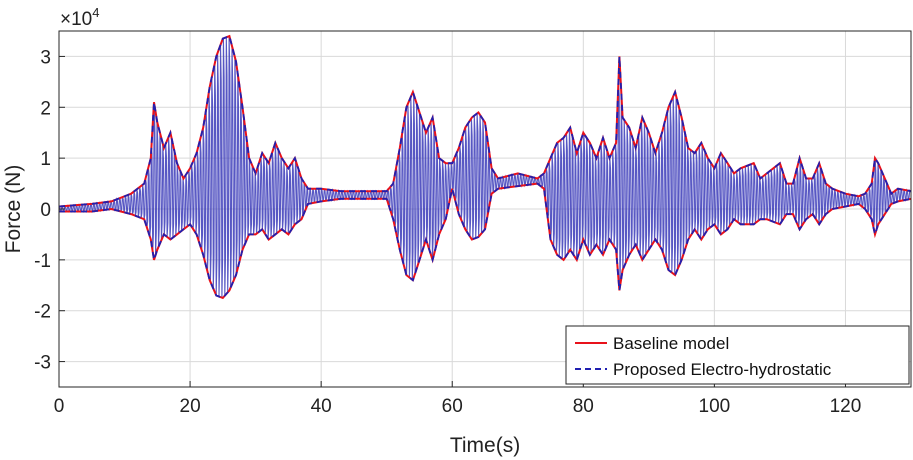 The height and width of the screenshot is (460, 913). I want to click on x-tick-label: 120, so click(846, 406).